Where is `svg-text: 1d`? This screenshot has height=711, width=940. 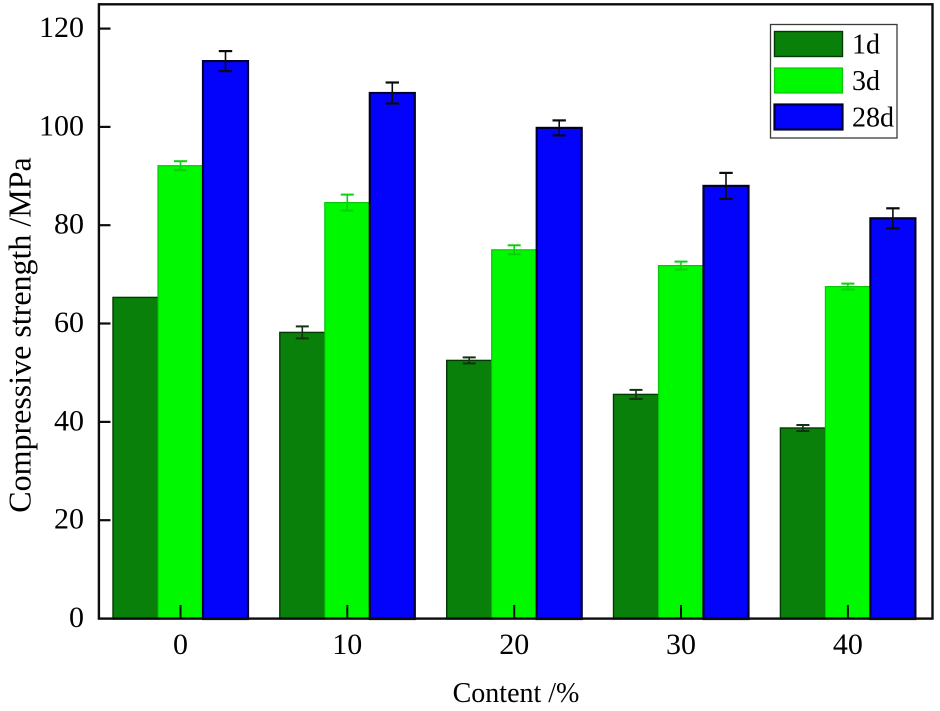
svg-text: 1d is located at coordinates (866, 45).